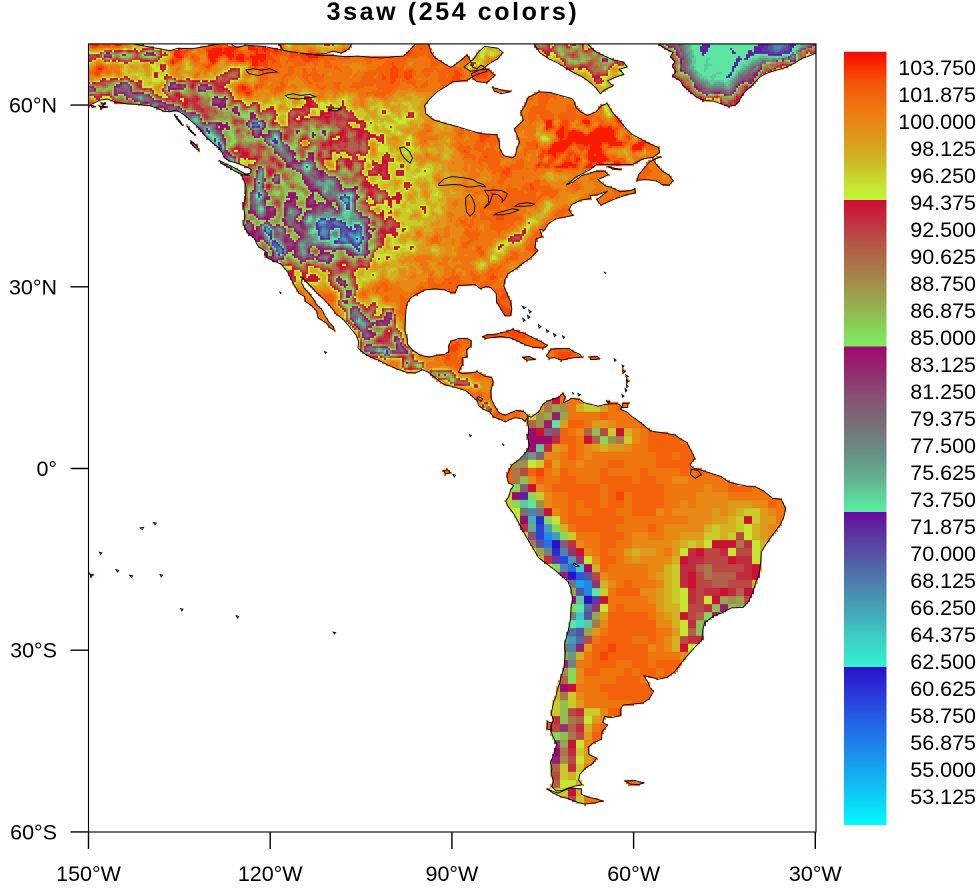 This screenshot has width=977, height=888. Describe the element at coordinates (943, 284) in the screenshot. I see `svg-text: 88.750` at that location.